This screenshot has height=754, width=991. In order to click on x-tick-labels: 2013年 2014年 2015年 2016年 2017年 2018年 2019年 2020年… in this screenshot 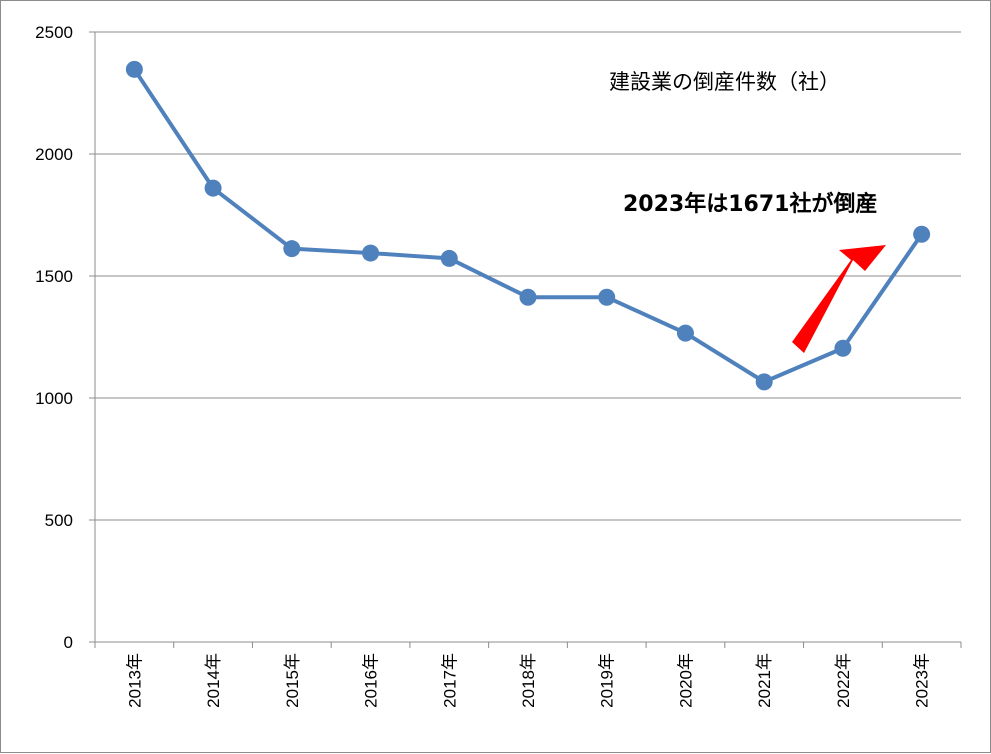, I will do `click(528, 680)`.